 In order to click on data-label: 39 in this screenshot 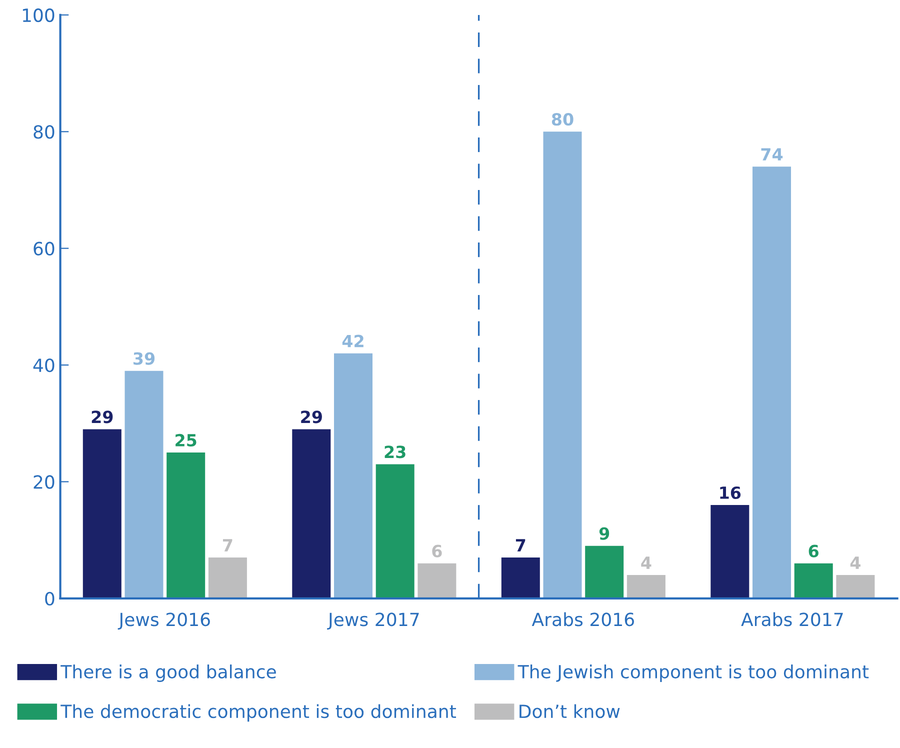, I will do `click(144, 358)`.